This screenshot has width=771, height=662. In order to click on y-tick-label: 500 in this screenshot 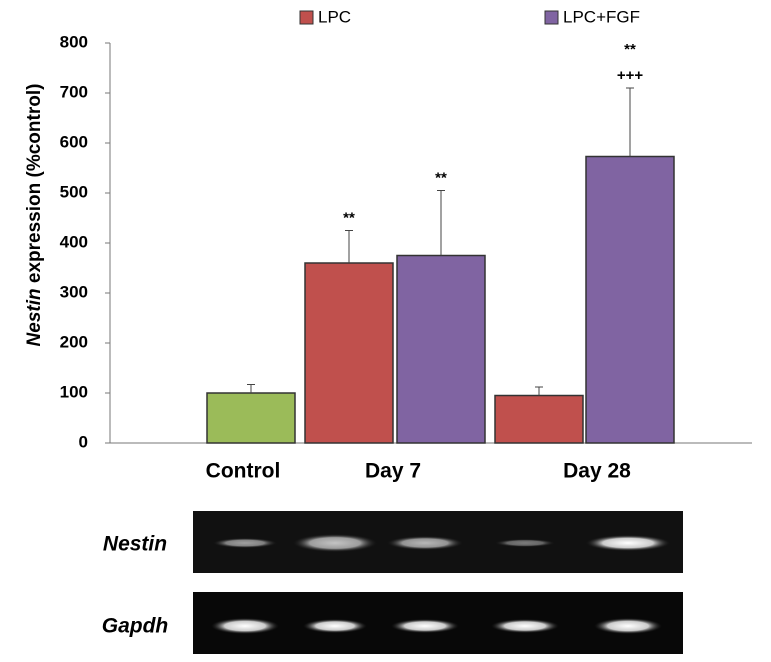, I will do `click(74, 191)`.